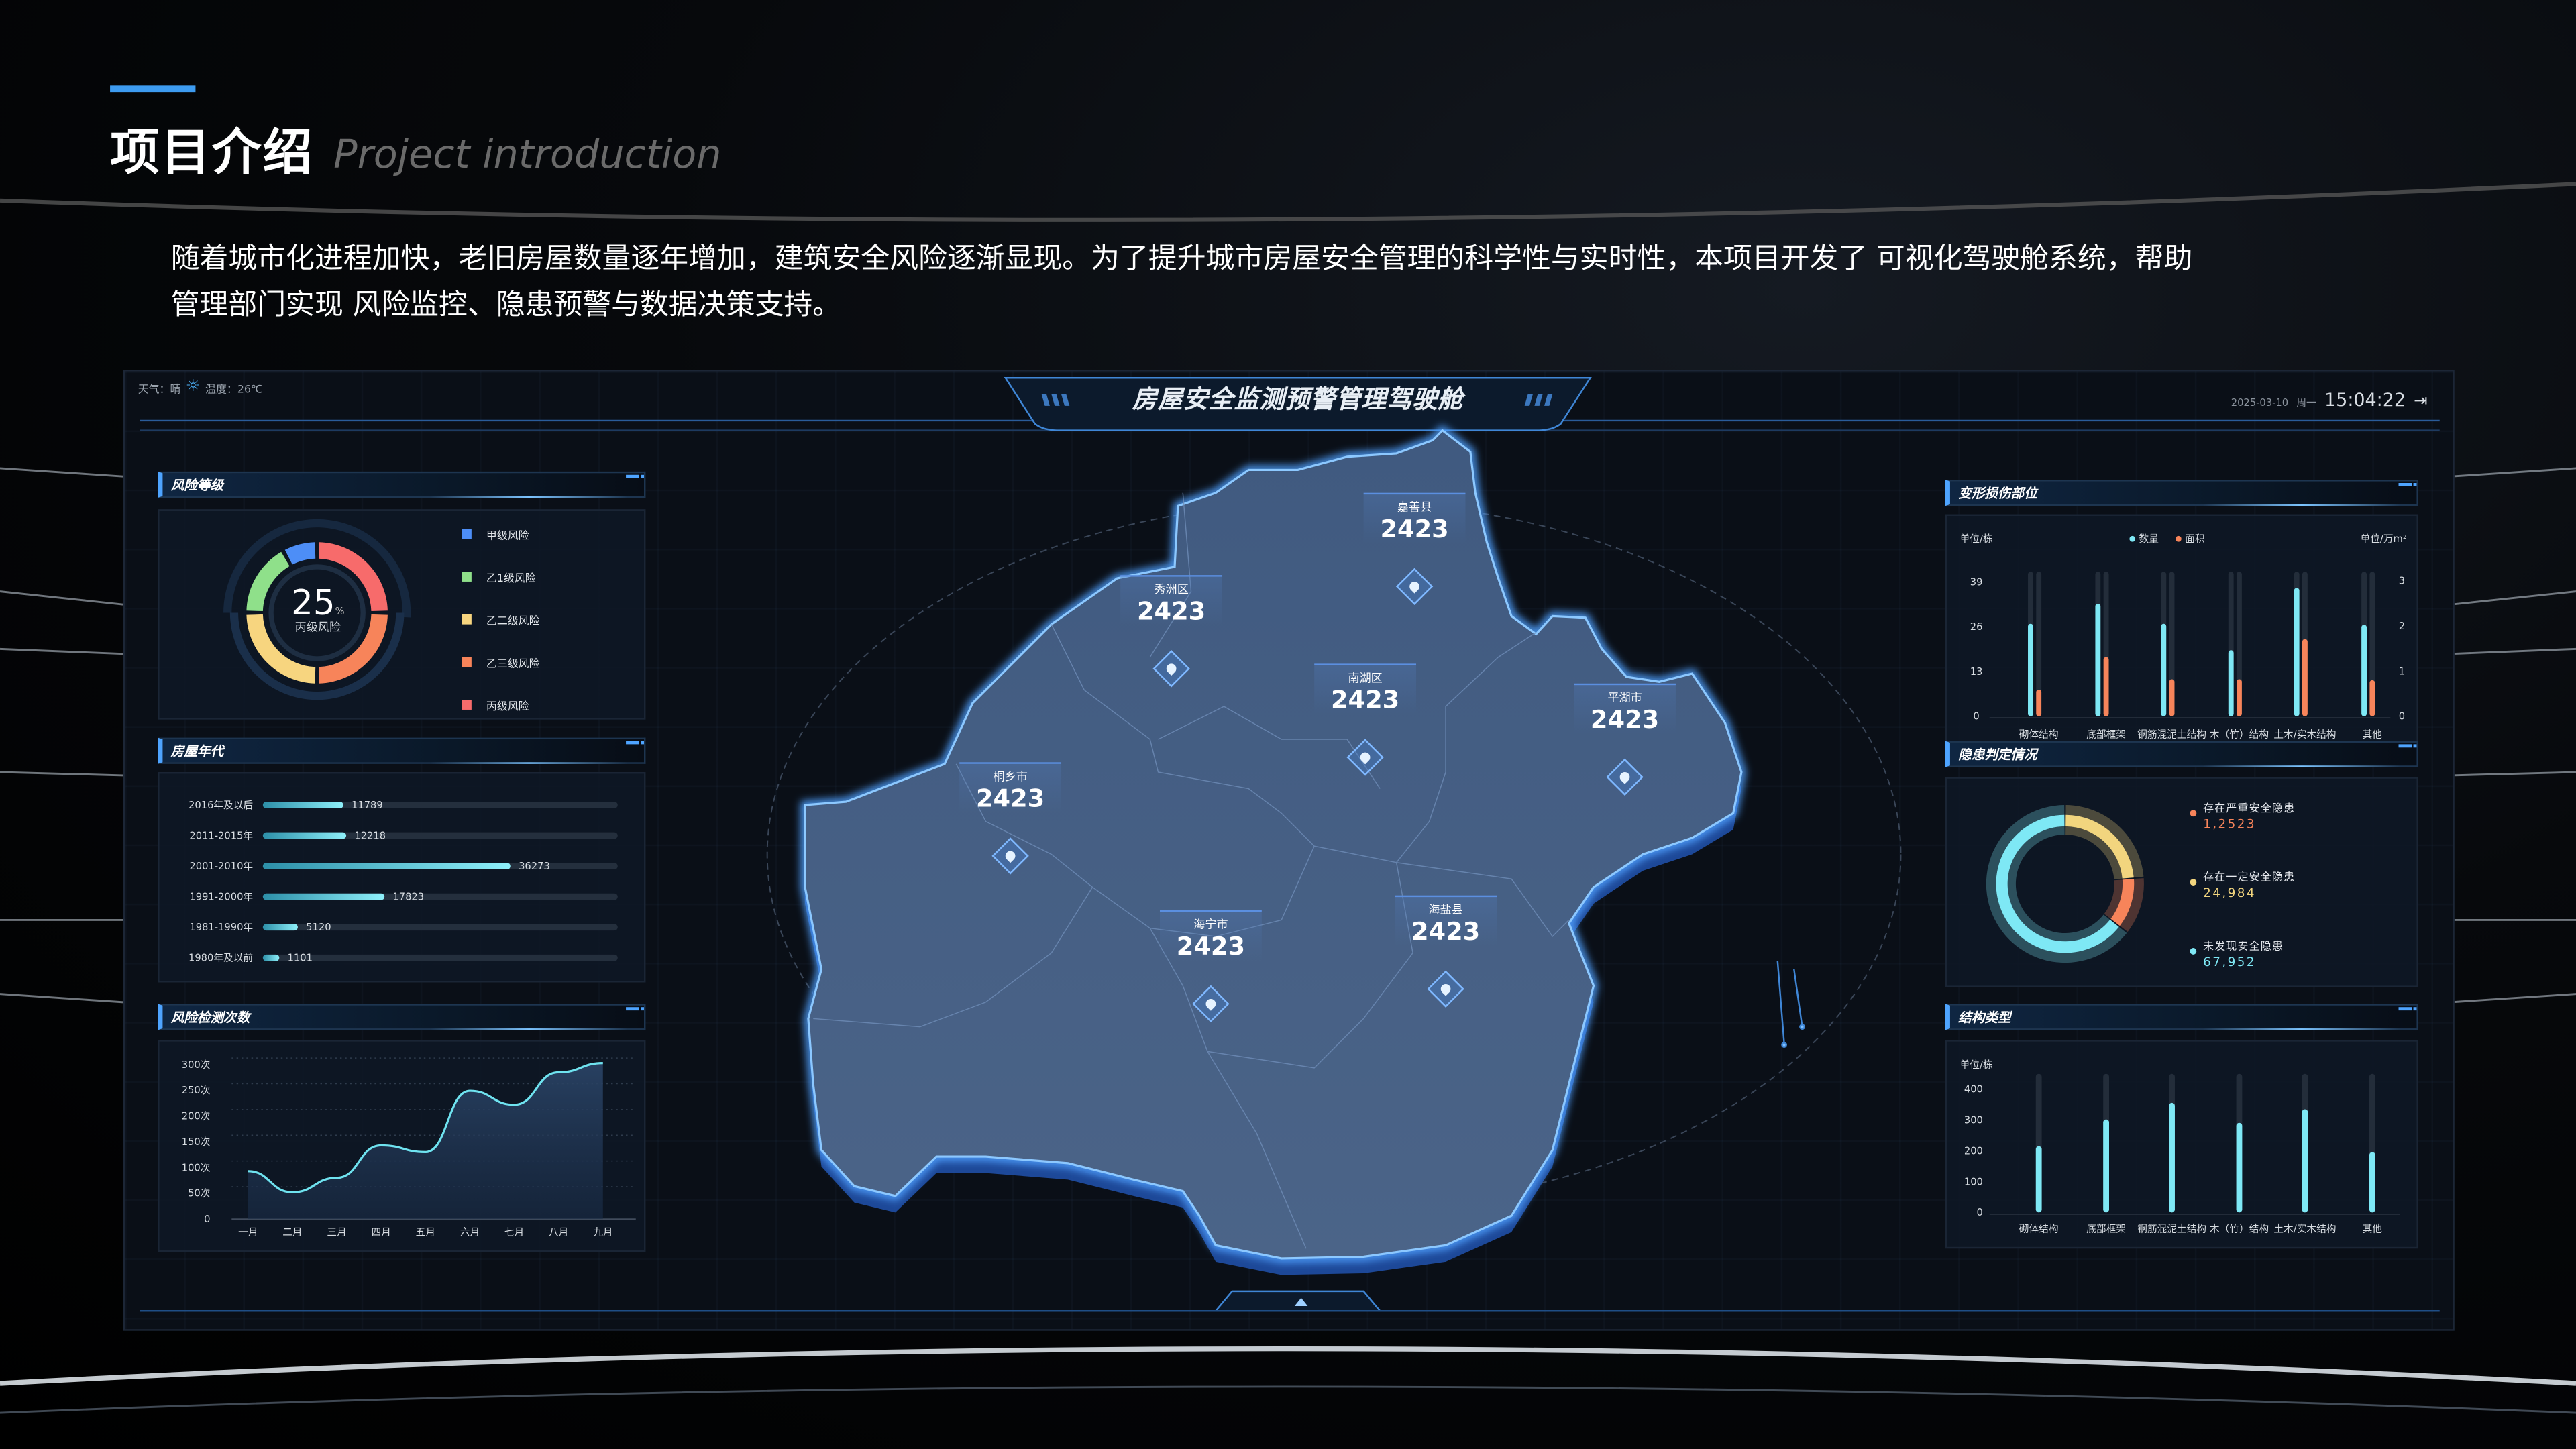 The image size is (2576, 1449). I want to click on title-accent-bar, so click(153, 89).